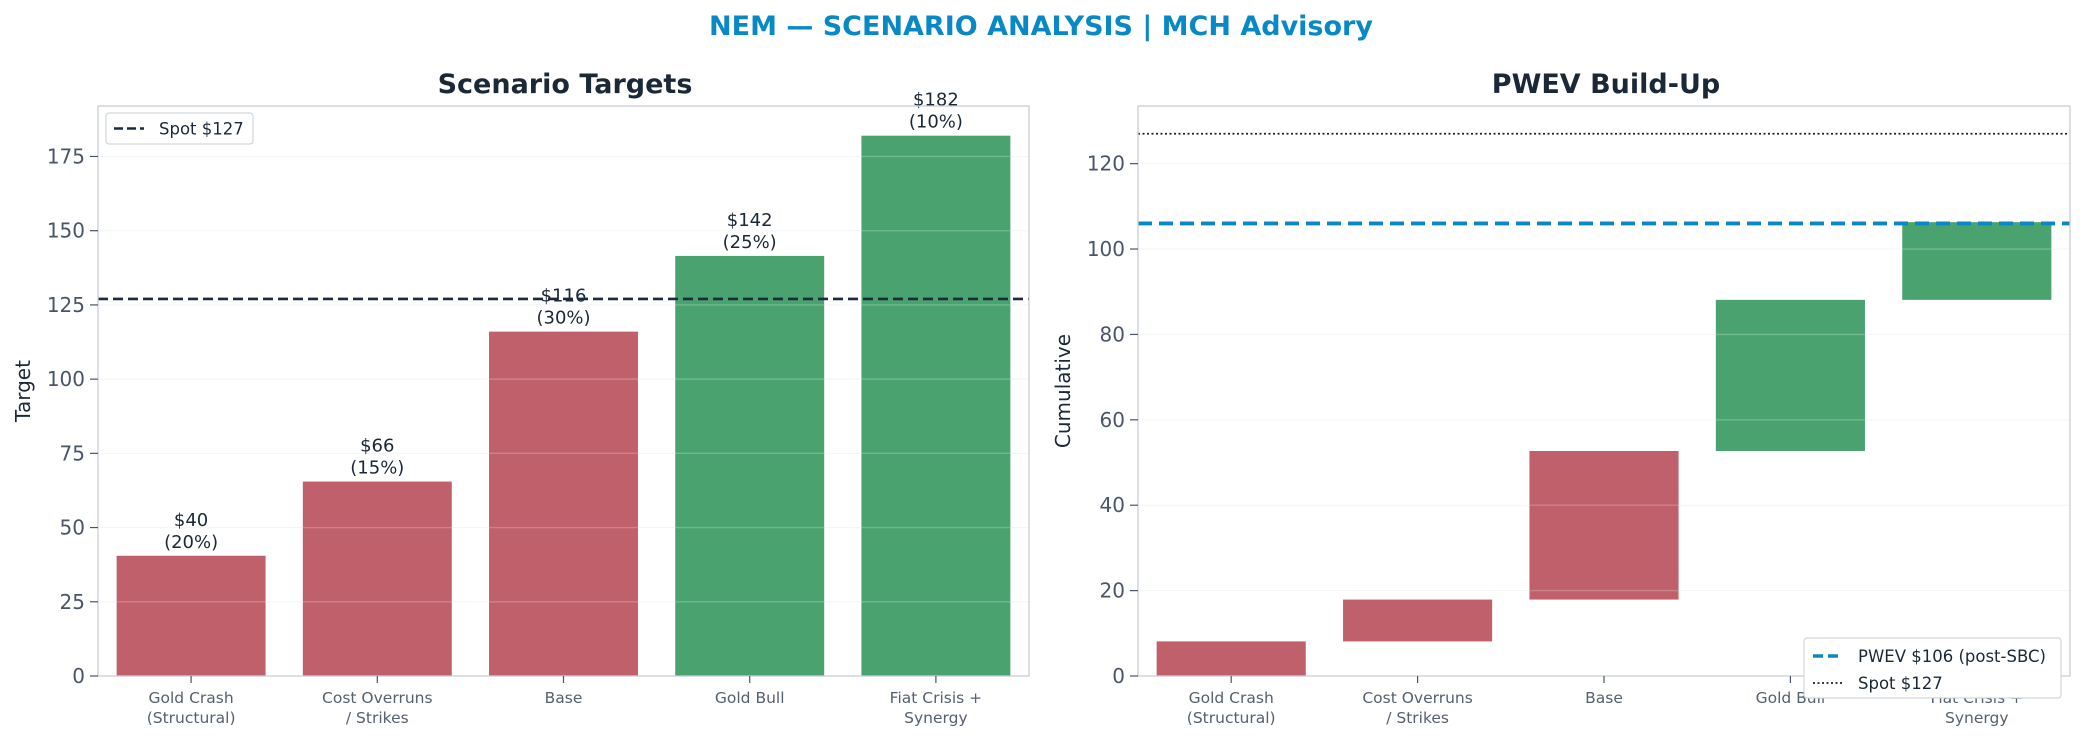 The width and height of the screenshot is (2083, 742). What do you see at coordinates (72, 602) in the screenshot?
I see `ytick-label-25: 25` at bounding box center [72, 602].